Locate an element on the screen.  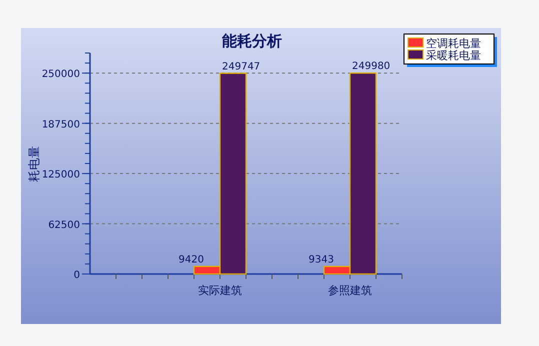
legend-label: 空调耗电量 is located at coordinates (453, 43).